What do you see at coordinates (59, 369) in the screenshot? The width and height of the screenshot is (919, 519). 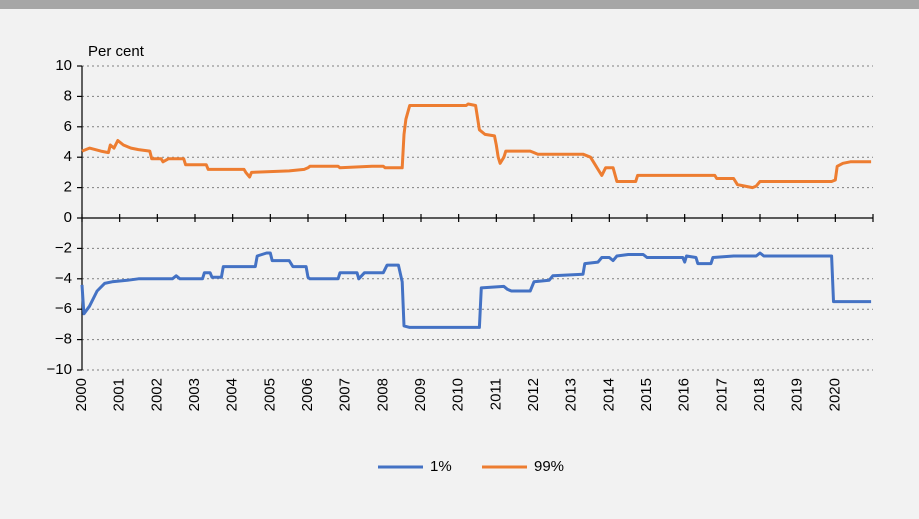 I see `y-tick-label: −10` at bounding box center [59, 369].